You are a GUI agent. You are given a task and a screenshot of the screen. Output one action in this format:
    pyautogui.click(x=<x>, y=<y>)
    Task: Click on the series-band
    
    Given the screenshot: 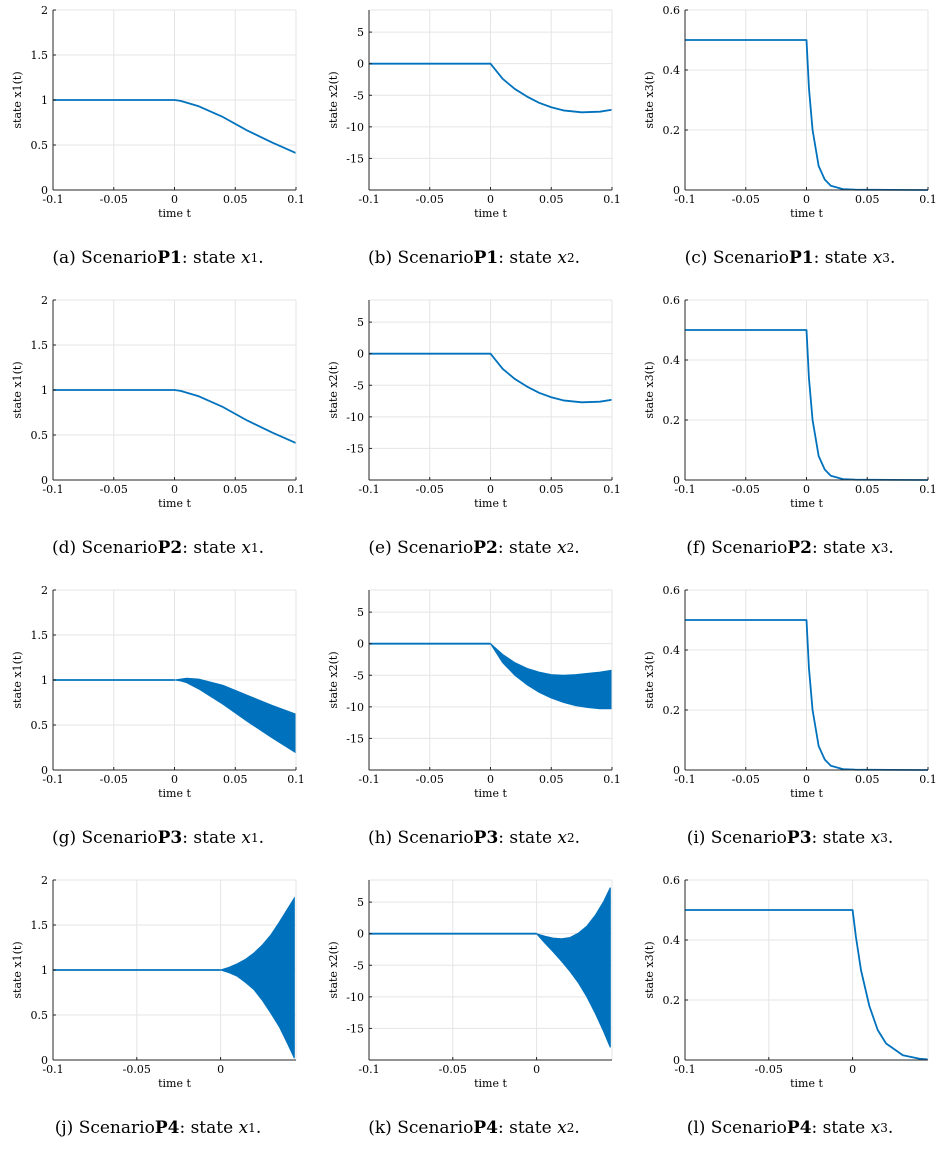 What is the action you would take?
    pyautogui.click(x=573, y=967)
    